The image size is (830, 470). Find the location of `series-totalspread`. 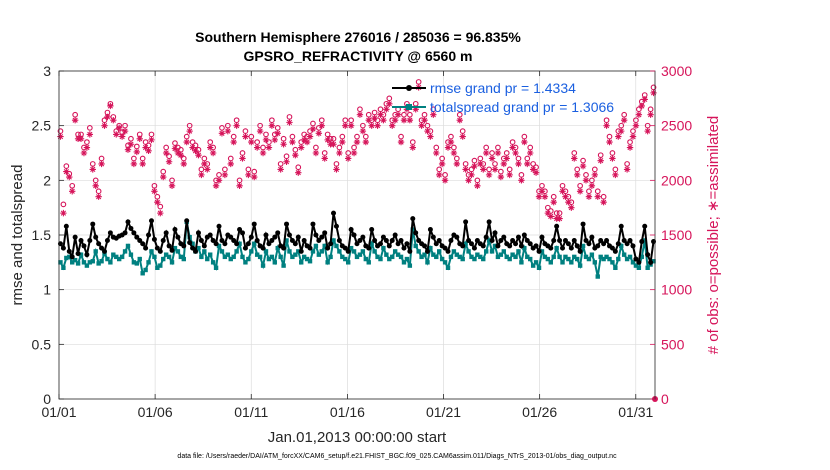

series-totalspread is located at coordinates (357, 249).